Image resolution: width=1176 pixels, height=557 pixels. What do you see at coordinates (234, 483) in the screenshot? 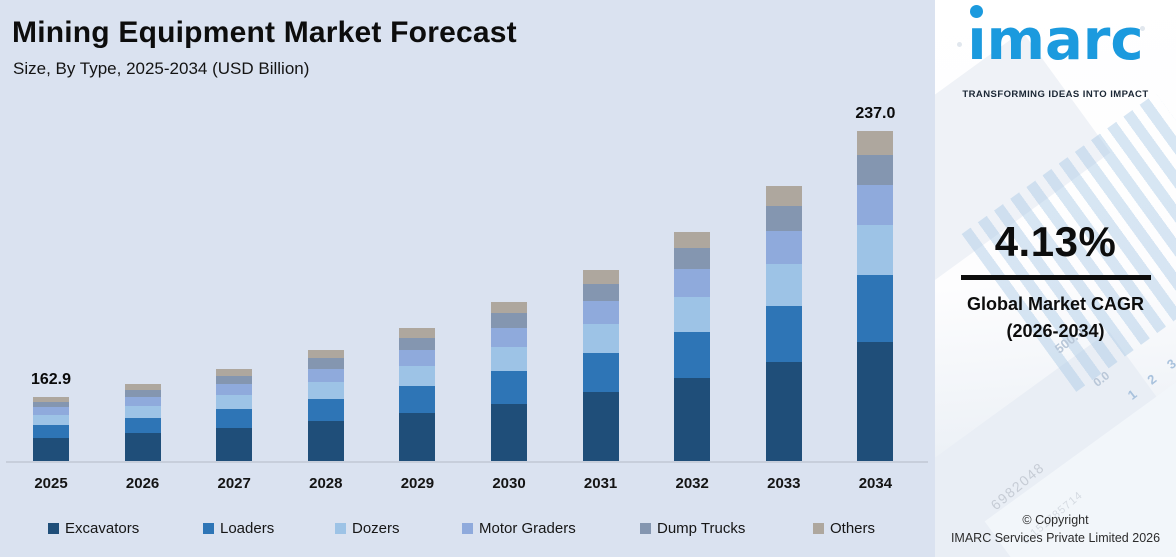
I see `x-axis-label-2027: 2027` at bounding box center [234, 483].